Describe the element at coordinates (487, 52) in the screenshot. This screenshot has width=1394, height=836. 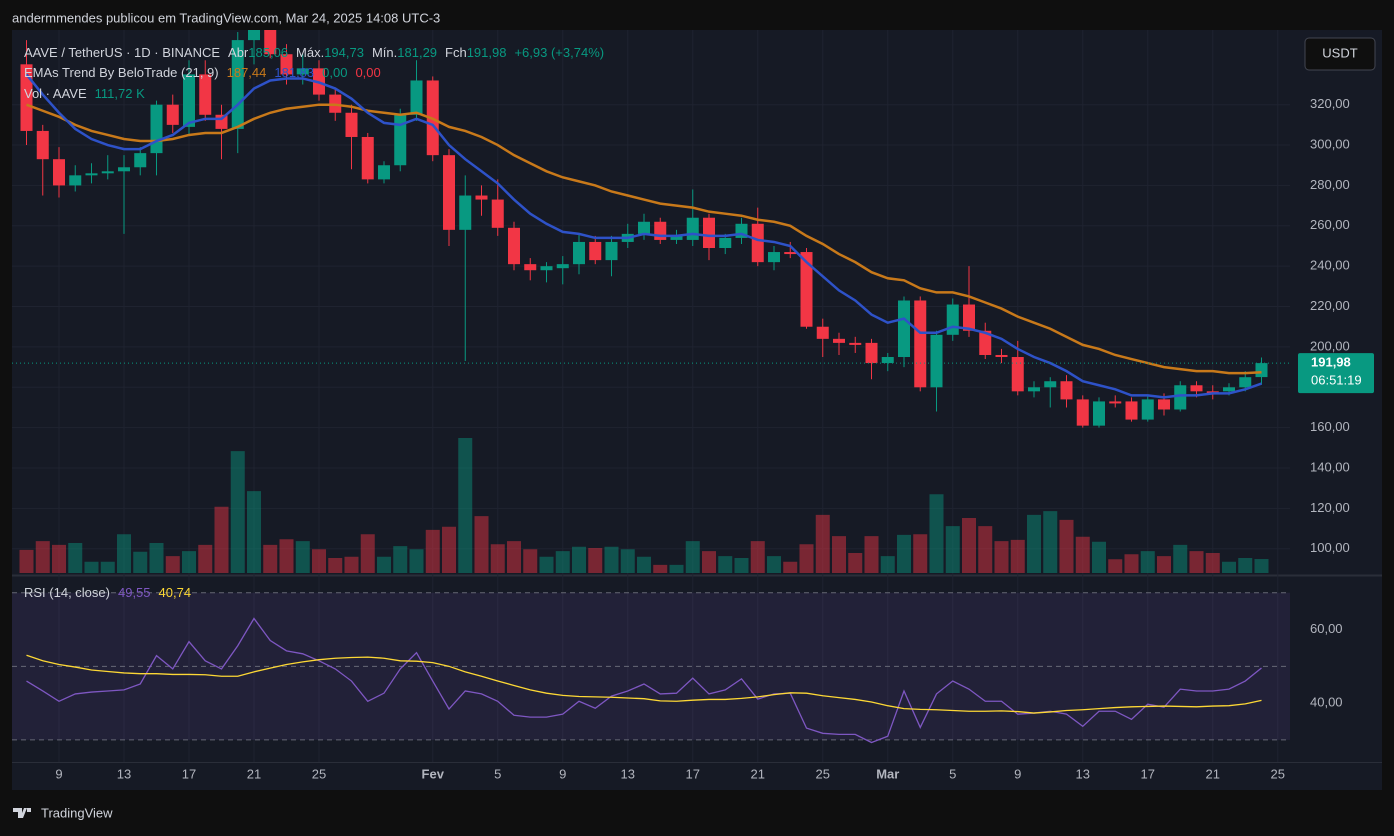
I see `ohlc-value: 191,98` at that location.